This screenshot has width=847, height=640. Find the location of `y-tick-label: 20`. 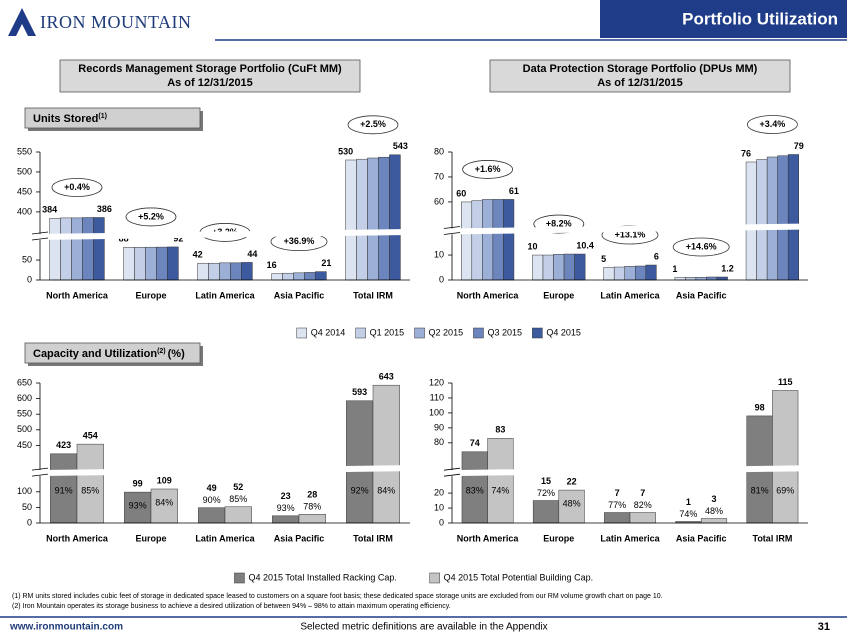

y-tick-label: 20 is located at coordinates (439, 492).